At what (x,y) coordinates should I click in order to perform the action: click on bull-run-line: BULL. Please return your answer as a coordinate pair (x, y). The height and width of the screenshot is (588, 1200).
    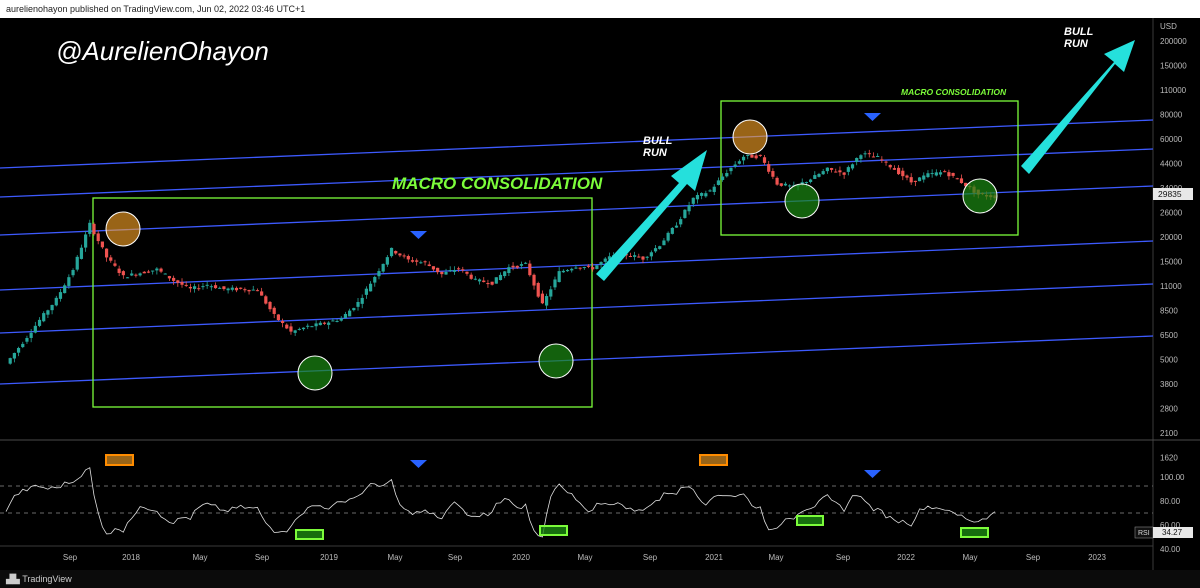
    Looking at the image, I should click on (658, 141).